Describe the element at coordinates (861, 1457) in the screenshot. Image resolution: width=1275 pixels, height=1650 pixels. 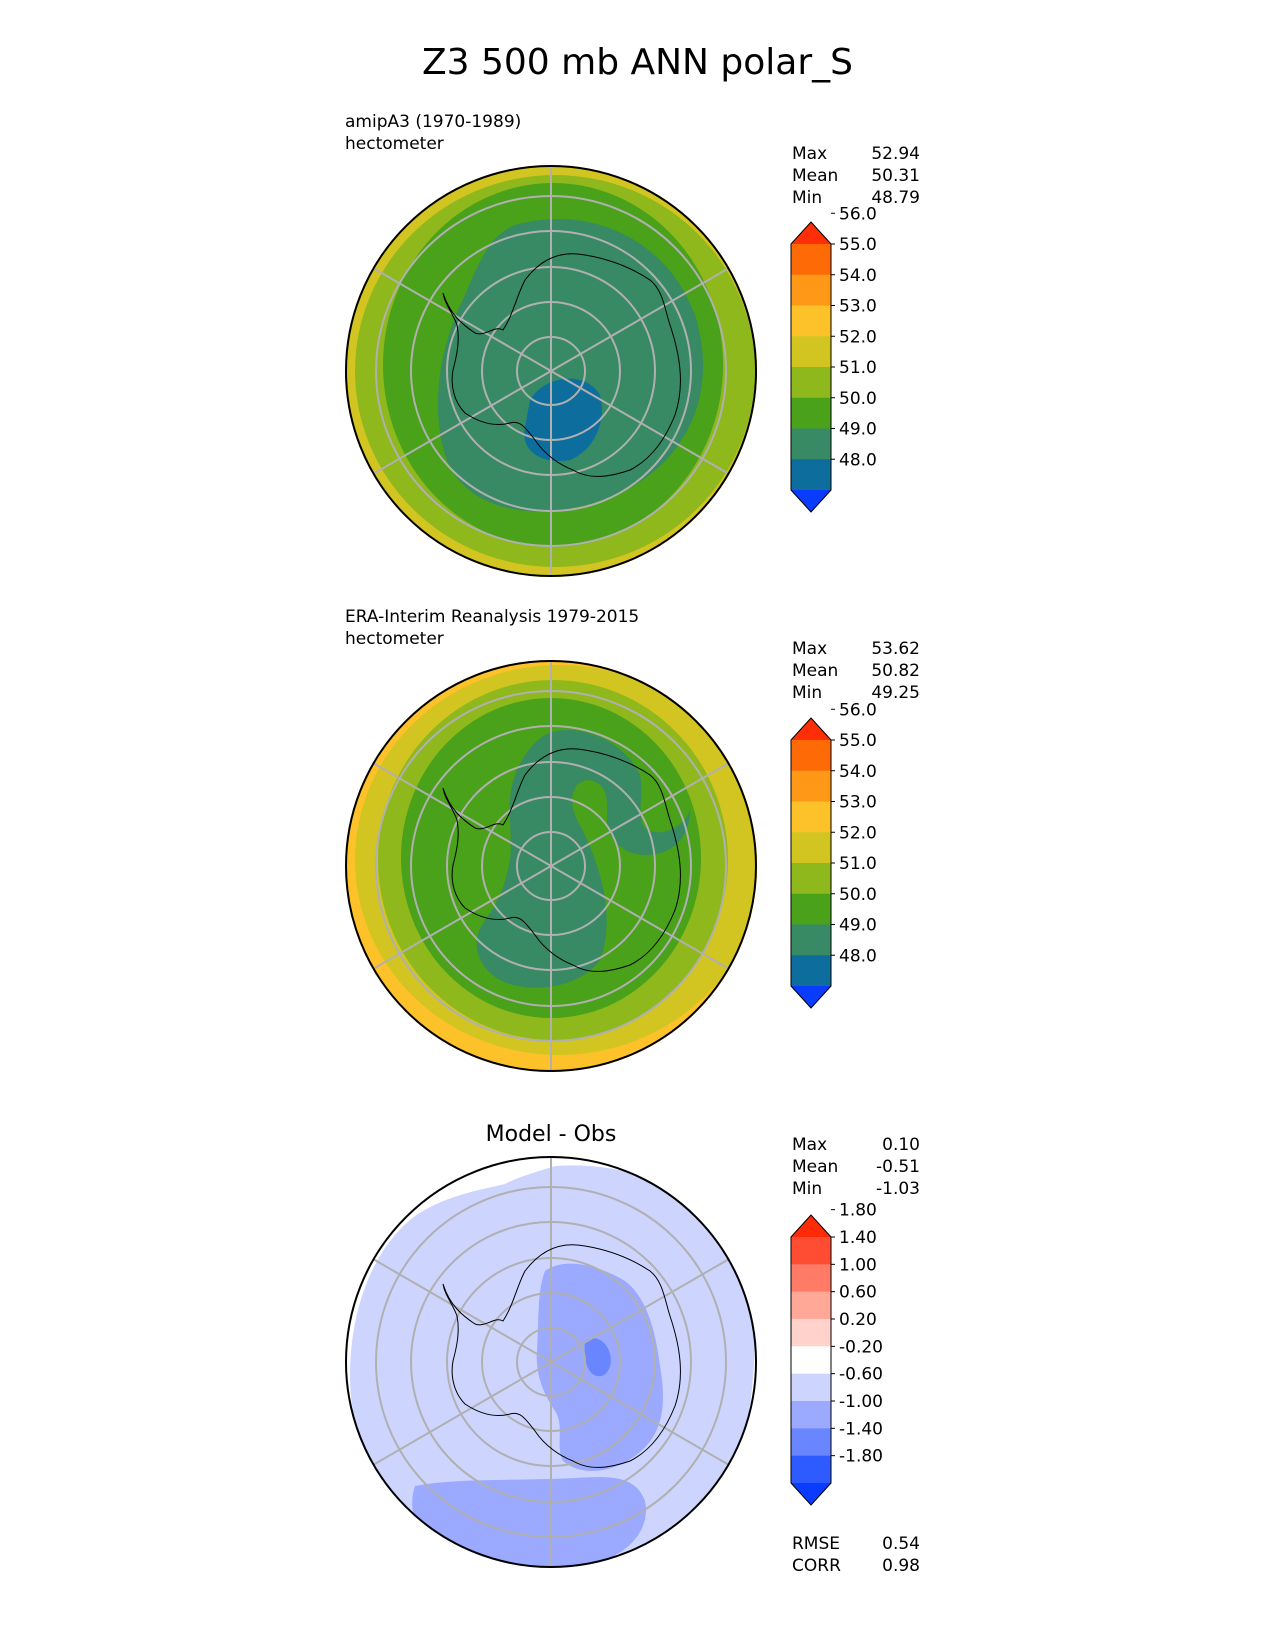
I see `colorbar-tick-label: -1.80` at that location.